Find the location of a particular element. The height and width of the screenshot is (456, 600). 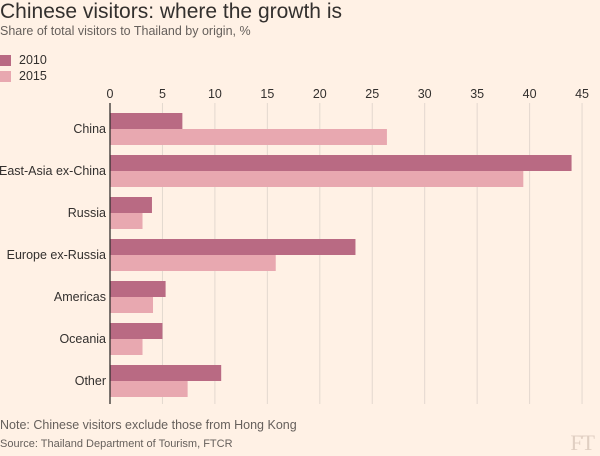

x-tick-label-5: 5 is located at coordinates (162, 94).